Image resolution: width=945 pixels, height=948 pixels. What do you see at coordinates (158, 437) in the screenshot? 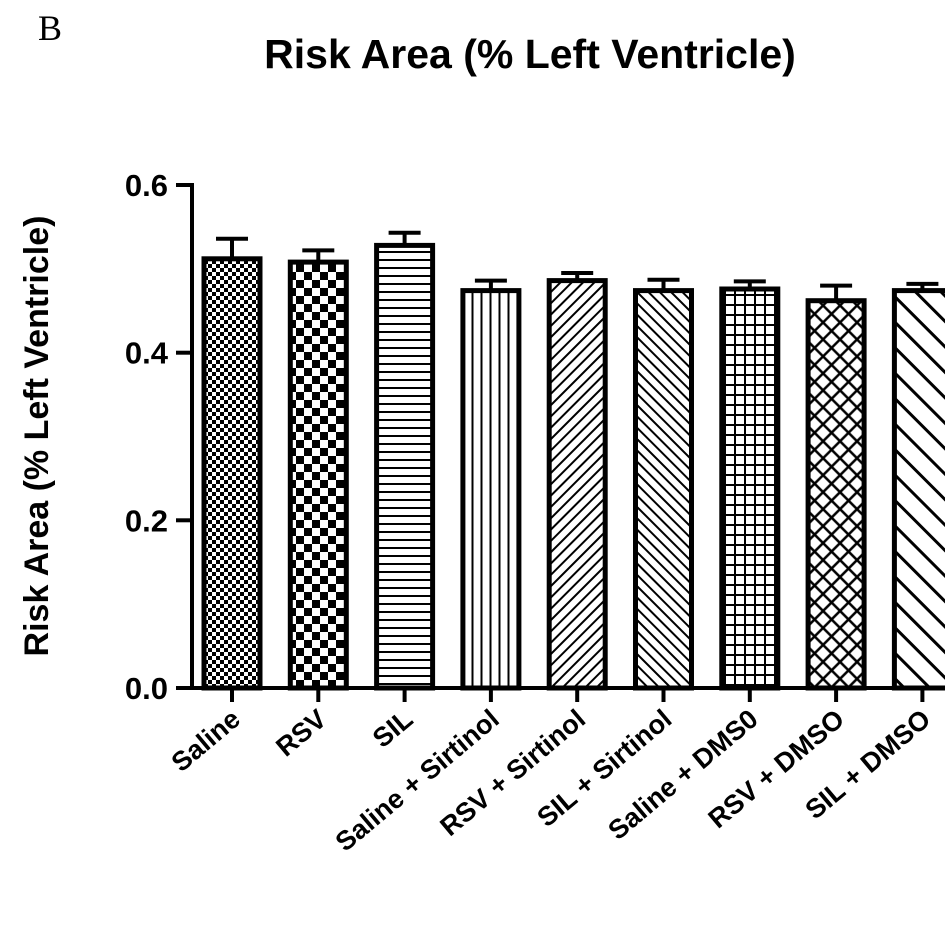
I see `y-ticks-layer: 0.0 0.2 0.4 0.6` at bounding box center [158, 437].